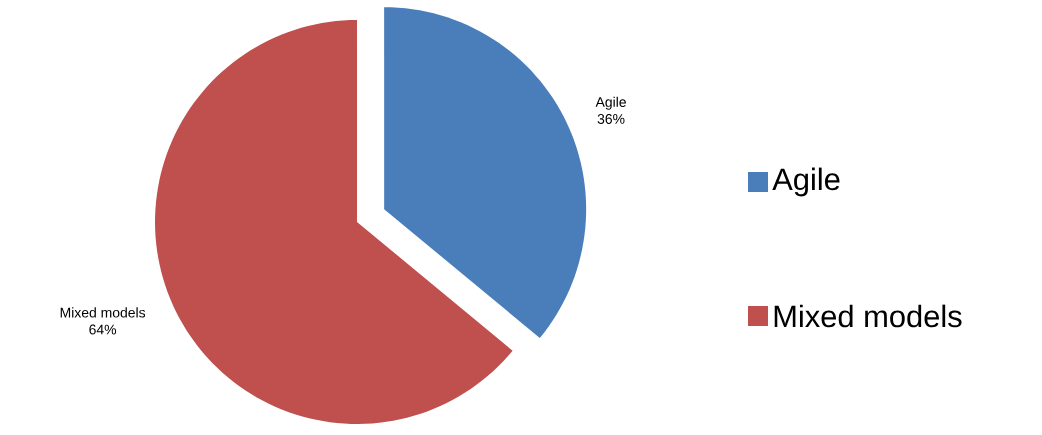  I want to click on legend-label: Agile, so click(806, 182).